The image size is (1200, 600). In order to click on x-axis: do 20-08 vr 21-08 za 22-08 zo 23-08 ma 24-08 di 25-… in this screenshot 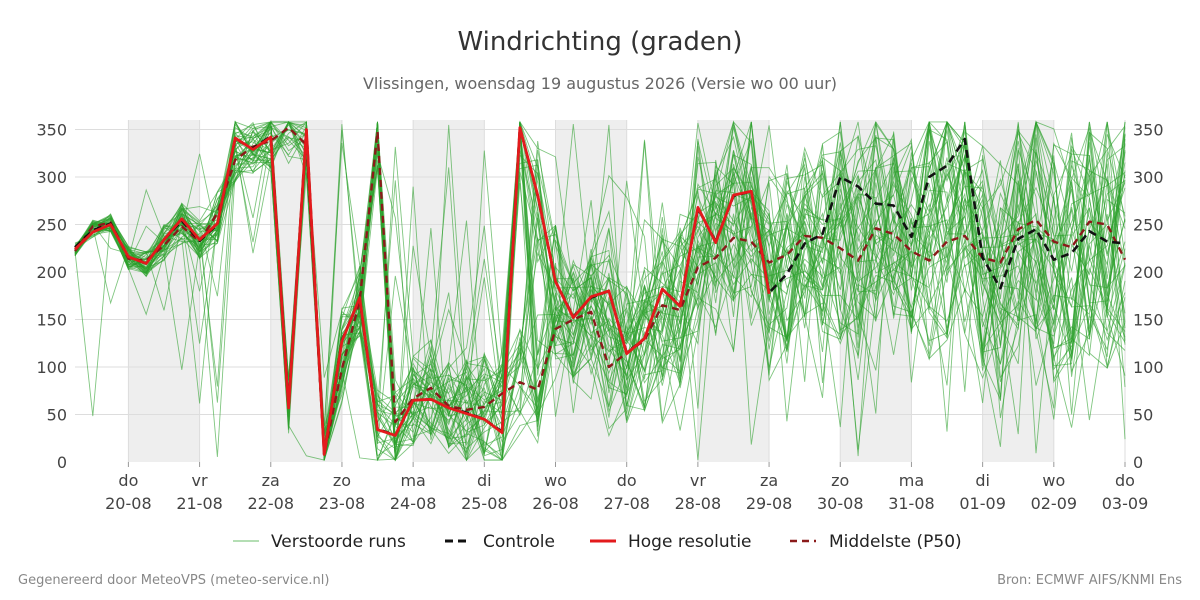, I will do `click(626, 487)`.